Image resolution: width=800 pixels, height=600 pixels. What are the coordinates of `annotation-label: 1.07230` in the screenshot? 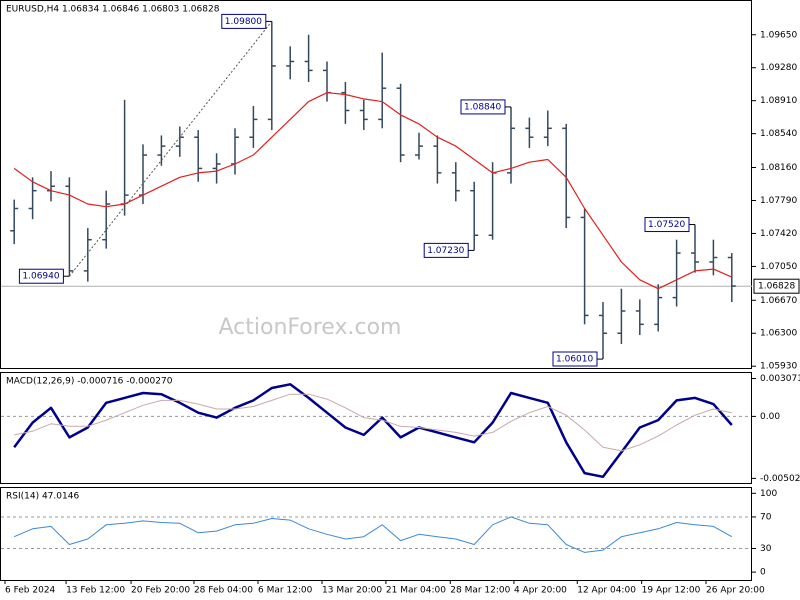 It's located at (445, 251).